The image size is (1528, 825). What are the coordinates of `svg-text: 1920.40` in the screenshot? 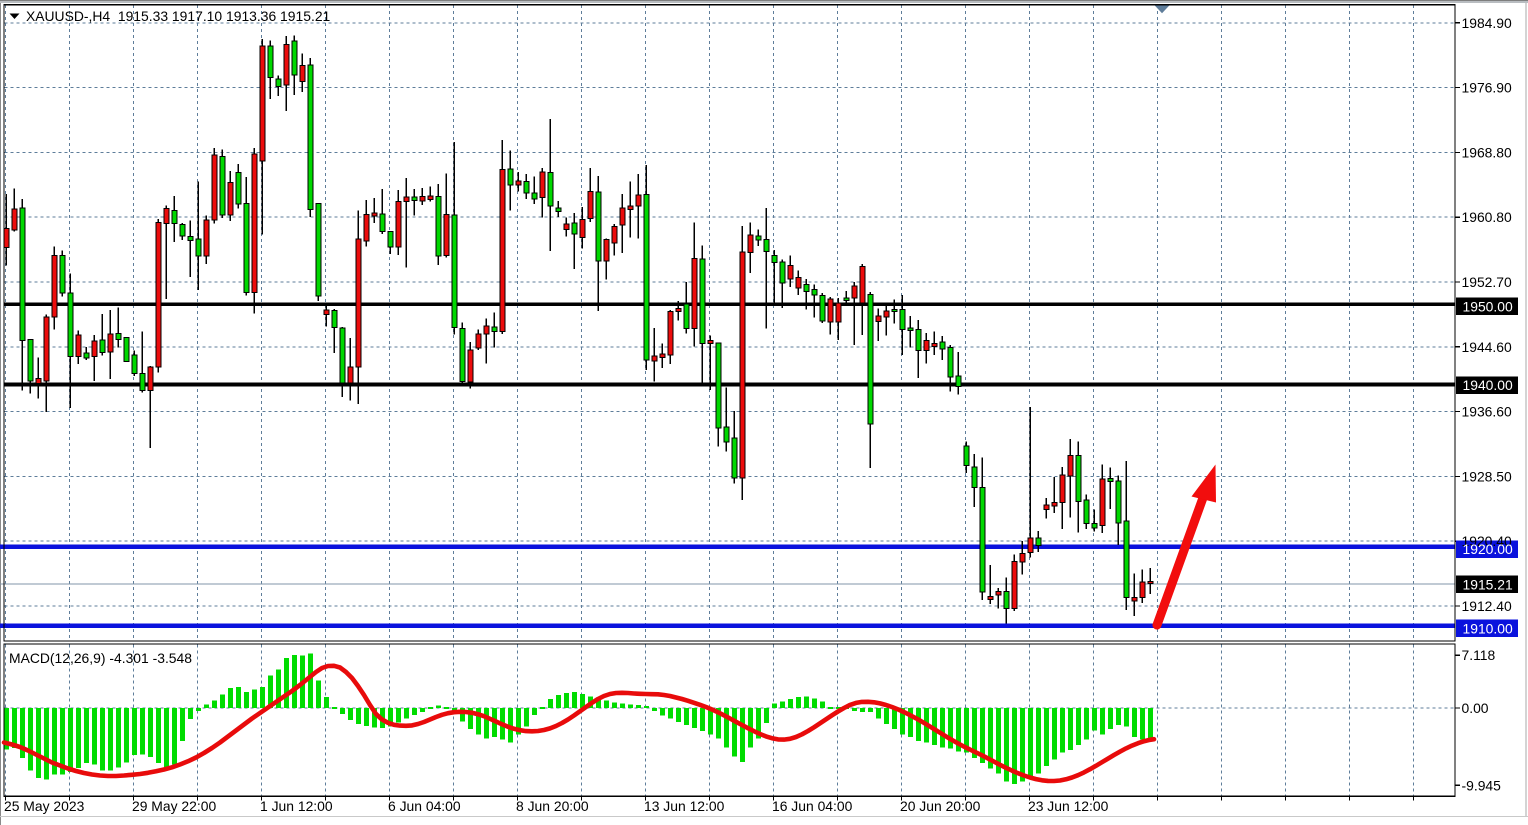 It's located at (1487, 541).